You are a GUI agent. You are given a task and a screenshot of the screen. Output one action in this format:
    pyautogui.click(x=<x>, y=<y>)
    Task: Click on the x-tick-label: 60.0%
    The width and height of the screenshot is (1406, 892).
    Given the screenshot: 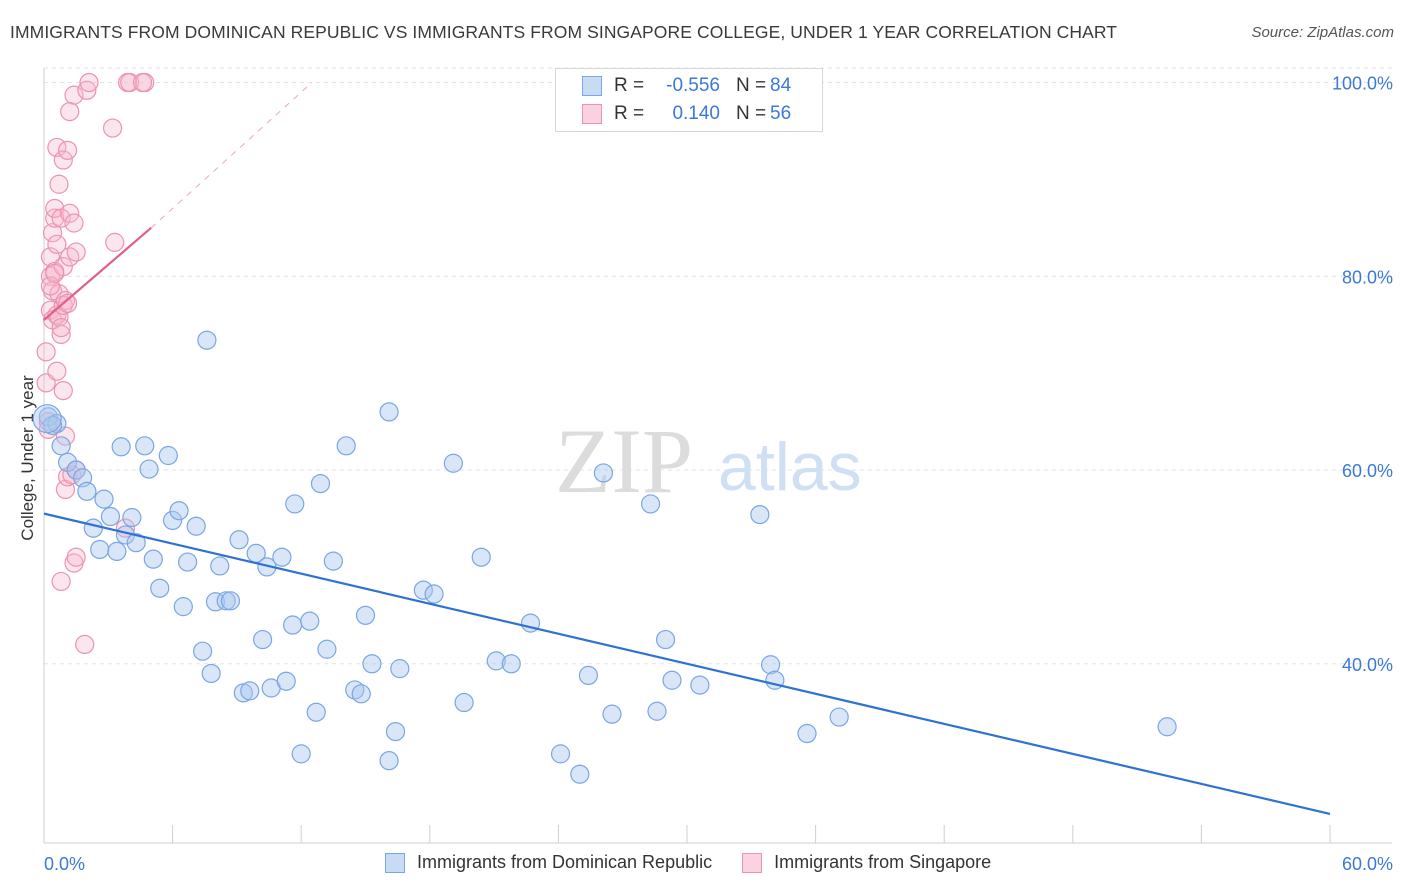 What is the action you would take?
    pyautogui.click(x=1367, y=864)
    